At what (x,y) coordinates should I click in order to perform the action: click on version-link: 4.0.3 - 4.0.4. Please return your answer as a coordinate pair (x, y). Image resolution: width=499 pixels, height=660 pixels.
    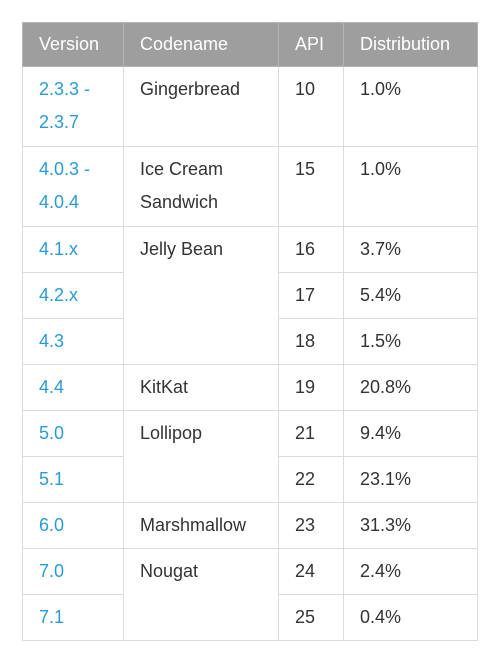
    Looking at the image, I should click on (73, 186).